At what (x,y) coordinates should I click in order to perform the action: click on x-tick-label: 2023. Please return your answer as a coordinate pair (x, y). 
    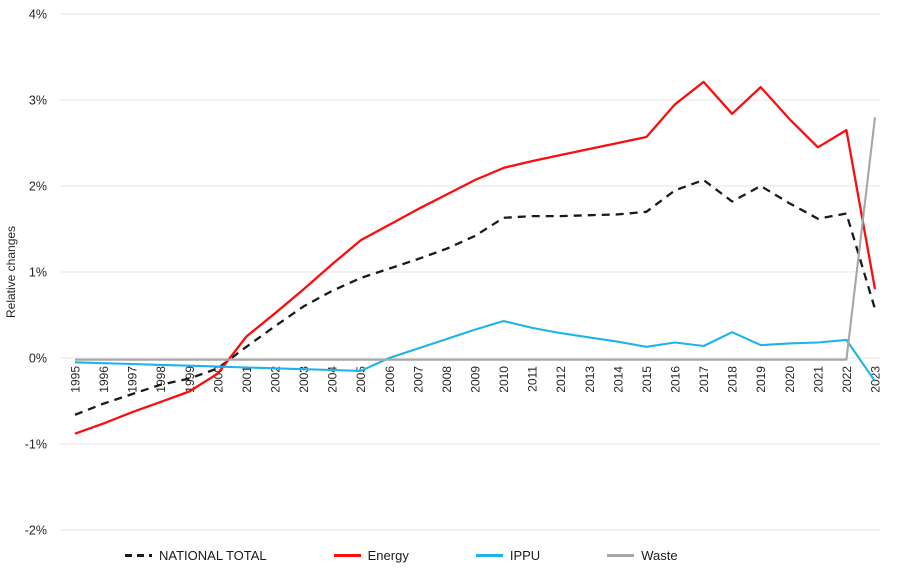
    Looking at the image, I should click on (876, 379).